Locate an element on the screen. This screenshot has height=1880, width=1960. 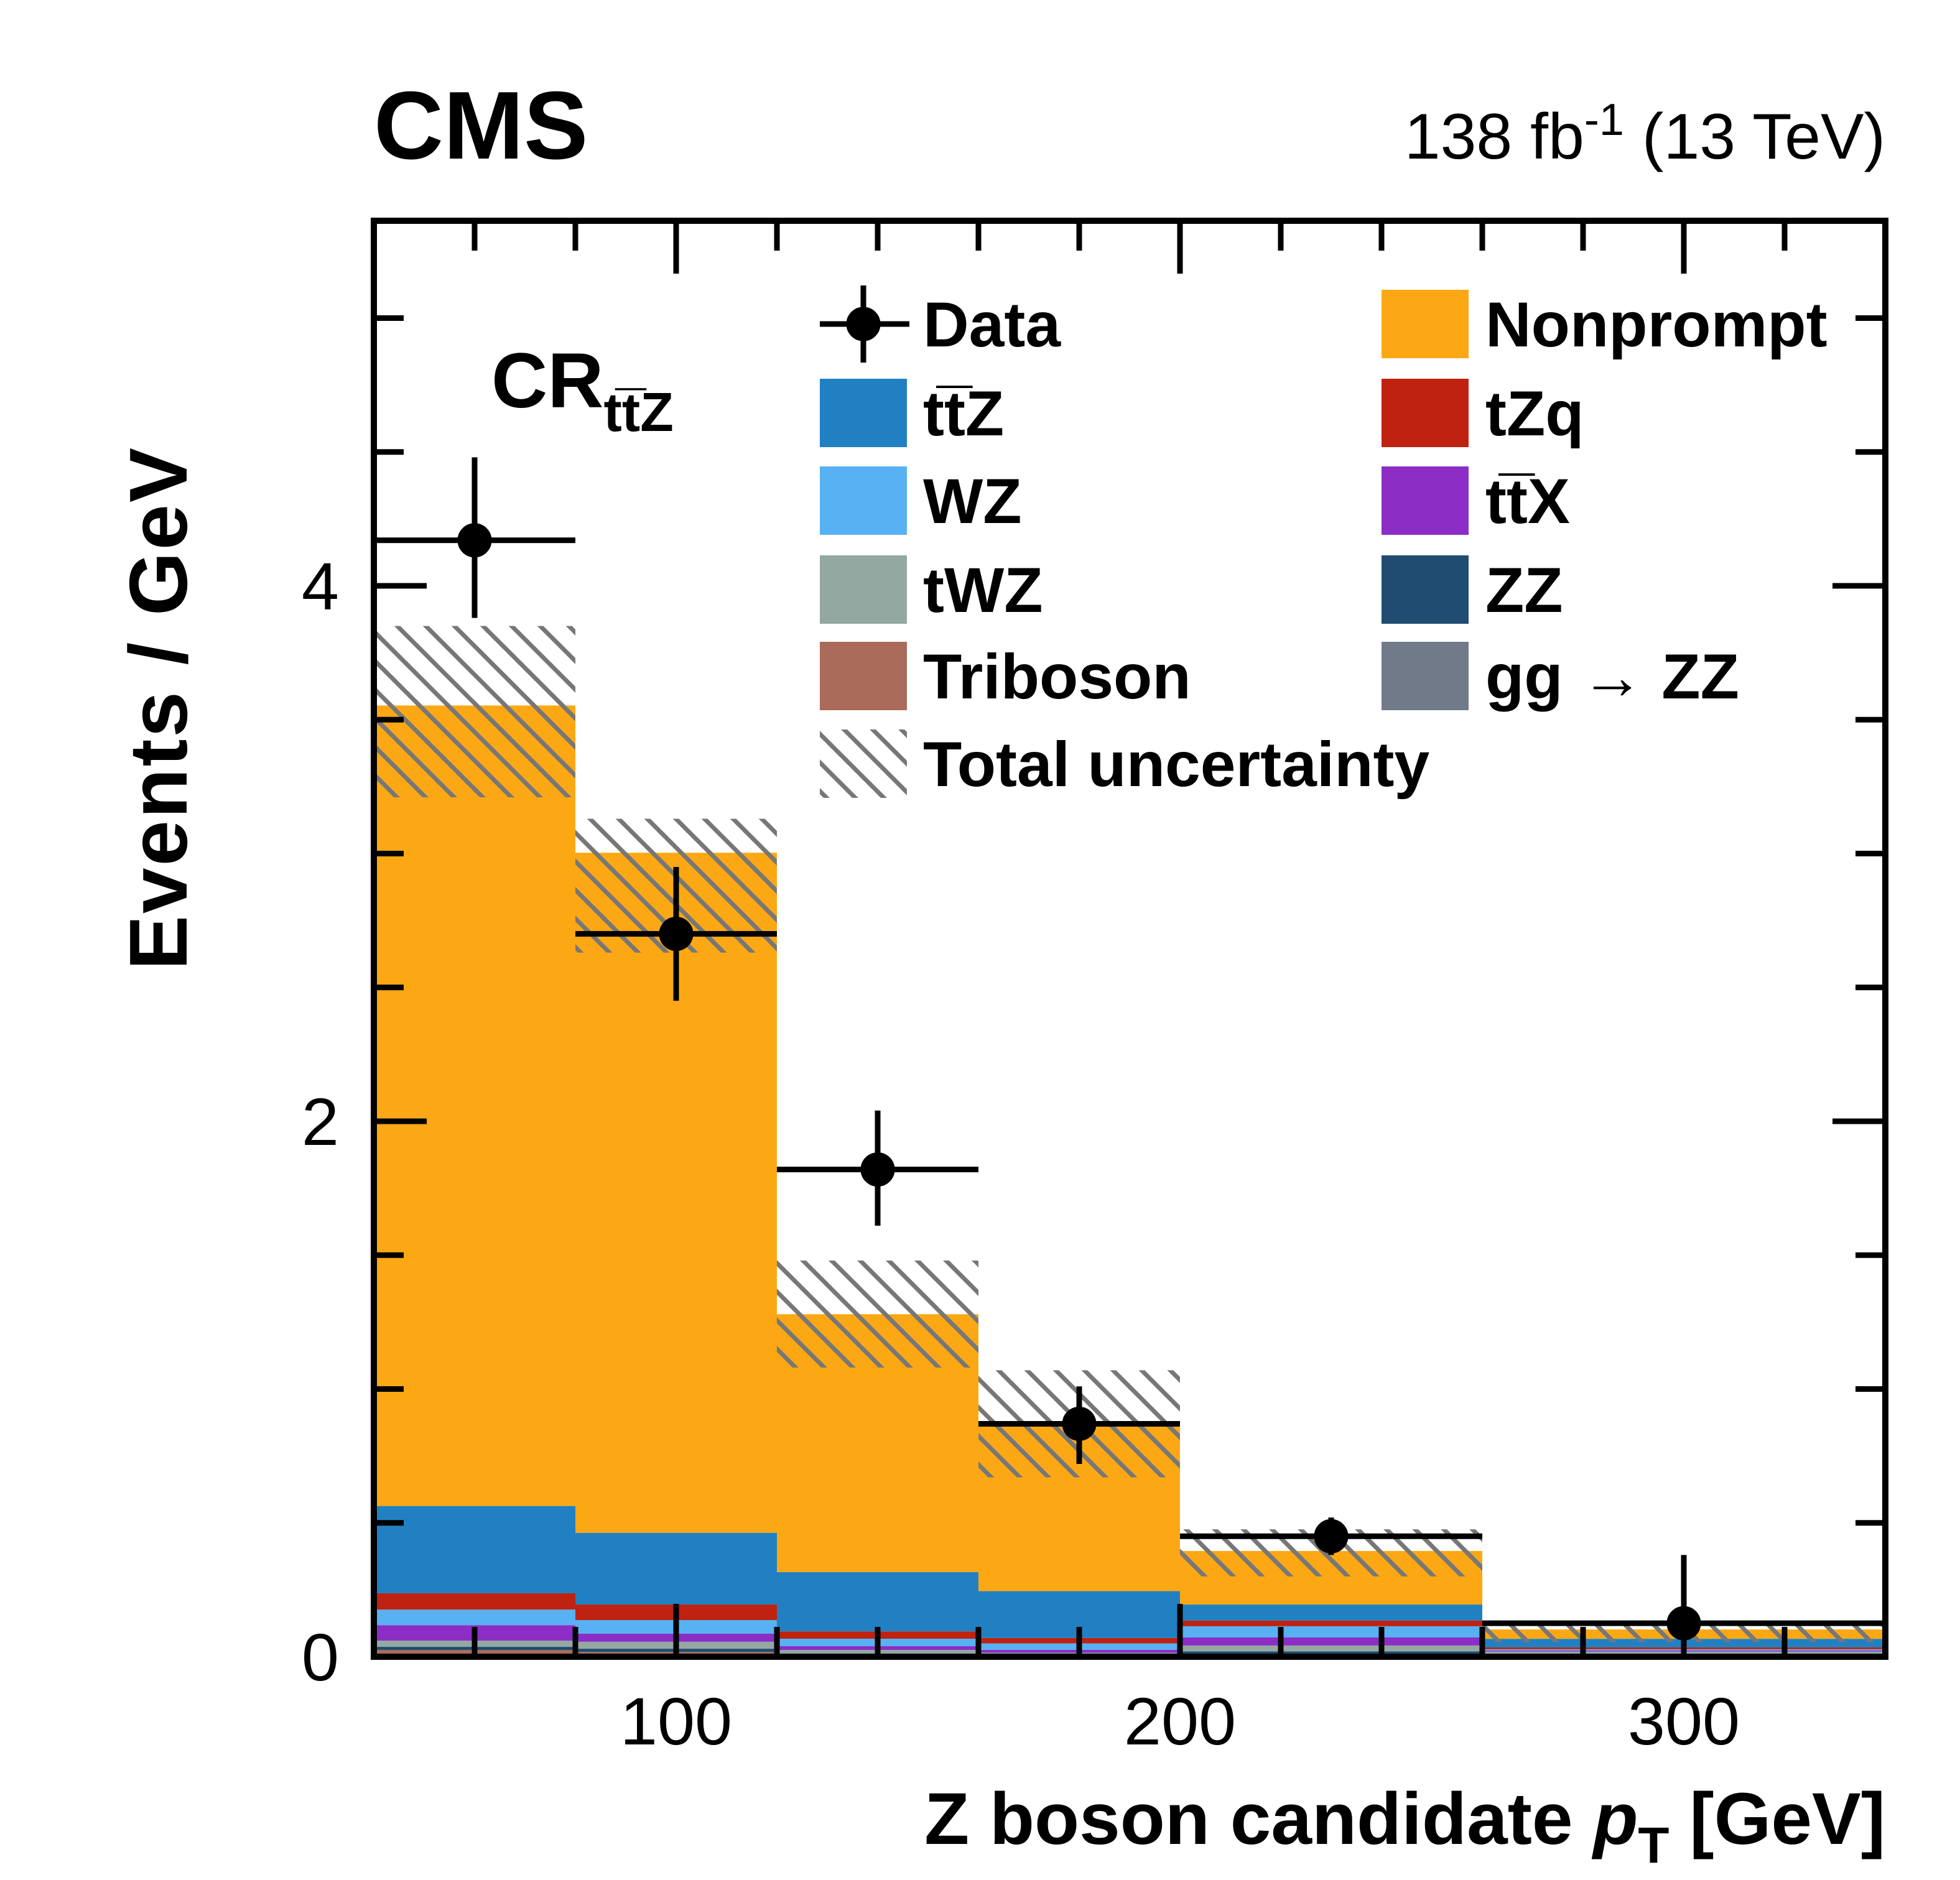
legend-label: tt̅X is located at coordinates (1527, 501).